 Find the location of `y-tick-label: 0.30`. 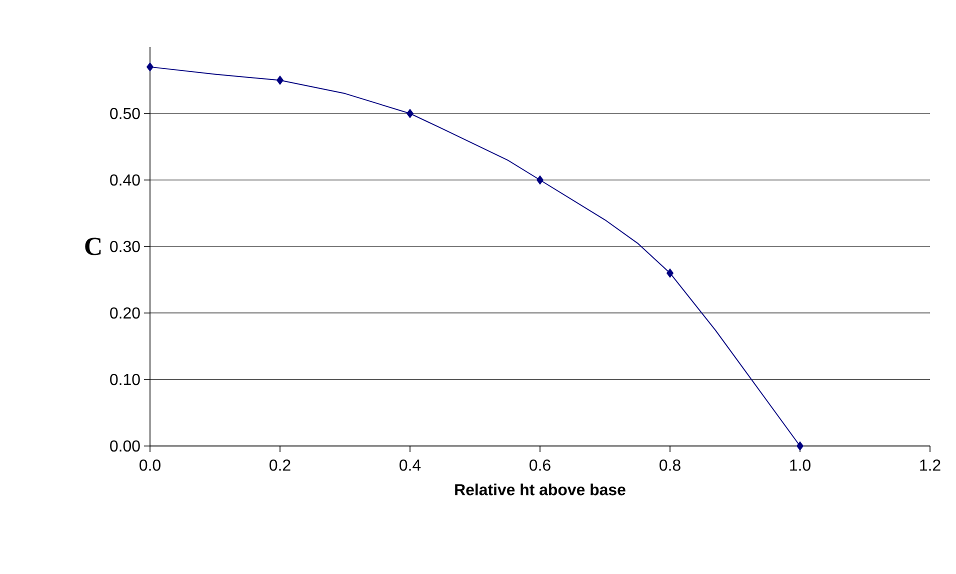

y-tick-label: 0.30 is located at coordinates (125, 246).